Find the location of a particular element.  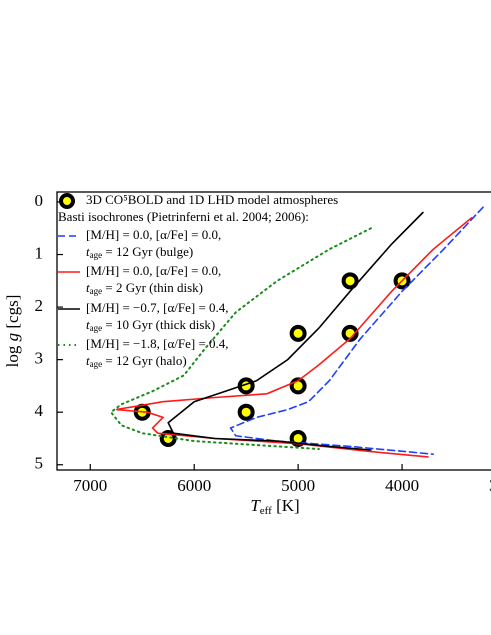

y-tick-label: 4 is located at coordinates (39, 410).